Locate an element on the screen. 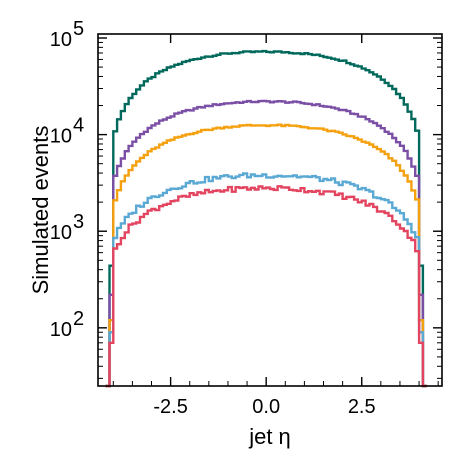 This screenshot has height=474, width=474. y-axis-label: Simulated events is located at coordinates (40, 210).